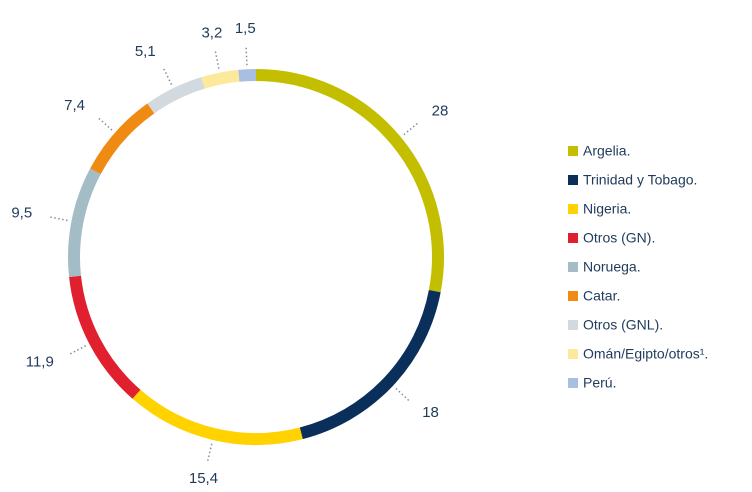 The height and width of the screenshot is (492, 752). Describe the element at coordinates (145, 51) in the screenshot. I see `data-label: 5,1` at that location.